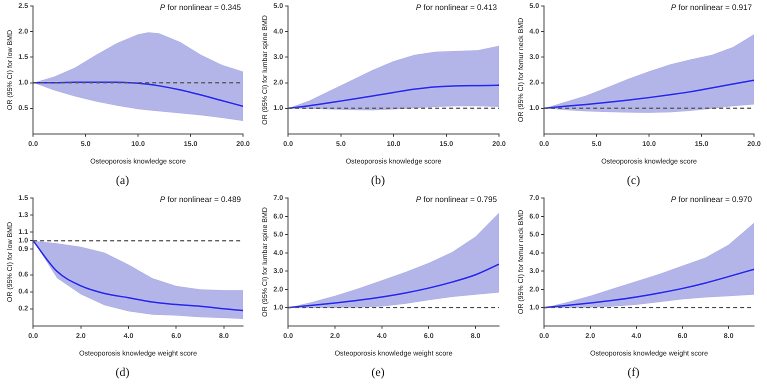 The image size is (767, 385). Describe the element at coordinates (457, 199) in the screenshot. I see `annotation: P for nonlinear = 0.795` at that location.